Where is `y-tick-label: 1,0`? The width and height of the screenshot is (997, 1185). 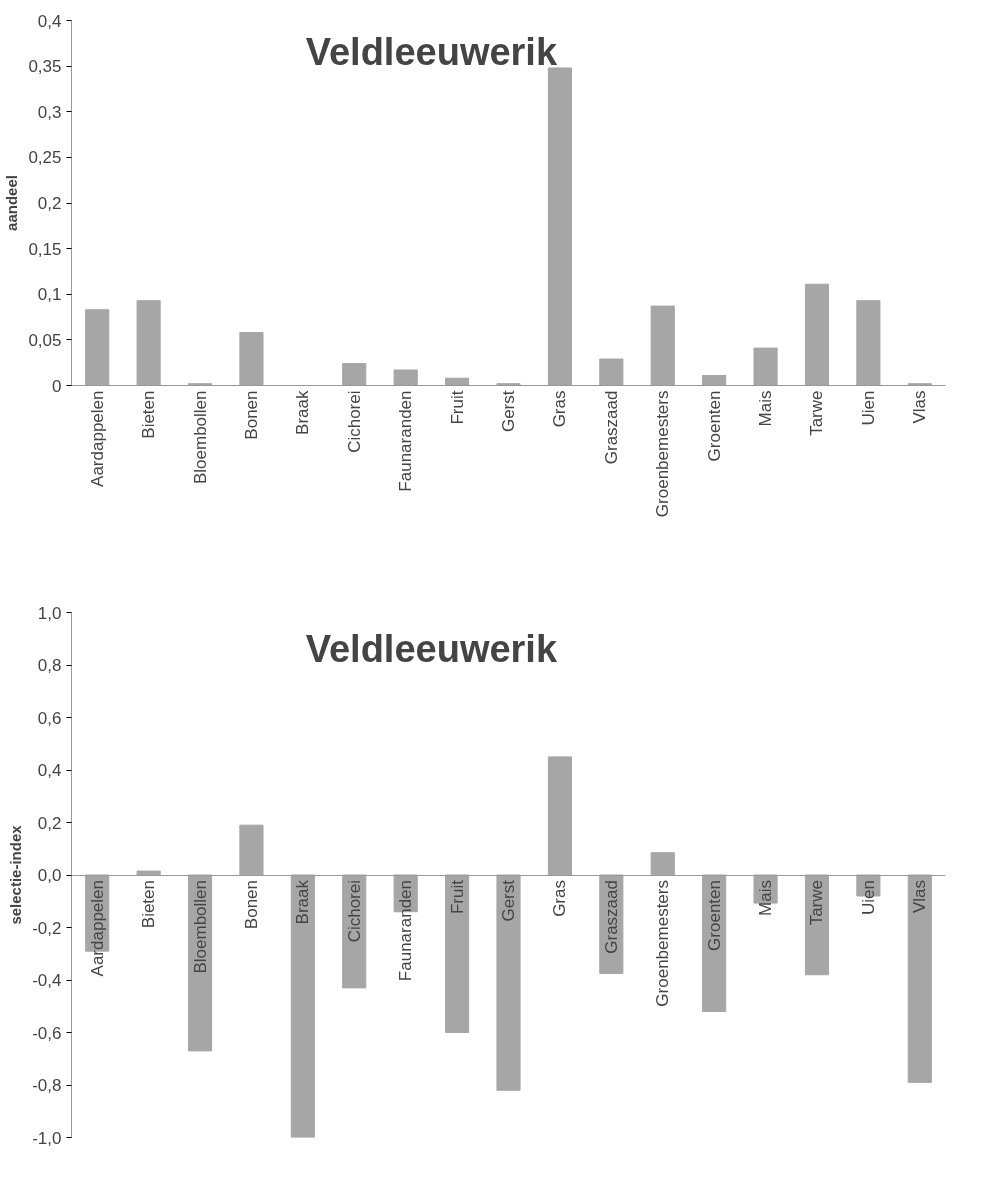
y-tick-label: 1,0 is located at coordinates (49, 613).